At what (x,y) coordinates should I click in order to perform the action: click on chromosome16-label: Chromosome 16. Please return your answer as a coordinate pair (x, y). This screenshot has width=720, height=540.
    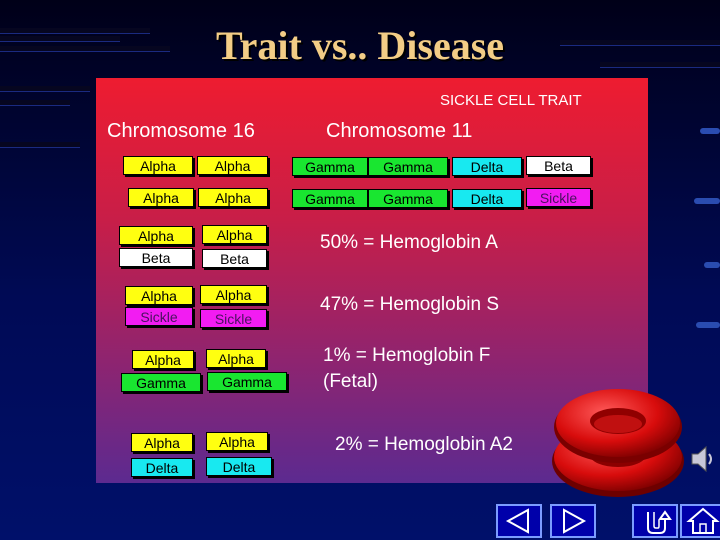
    Looking at the image, I should click on (181, 131).